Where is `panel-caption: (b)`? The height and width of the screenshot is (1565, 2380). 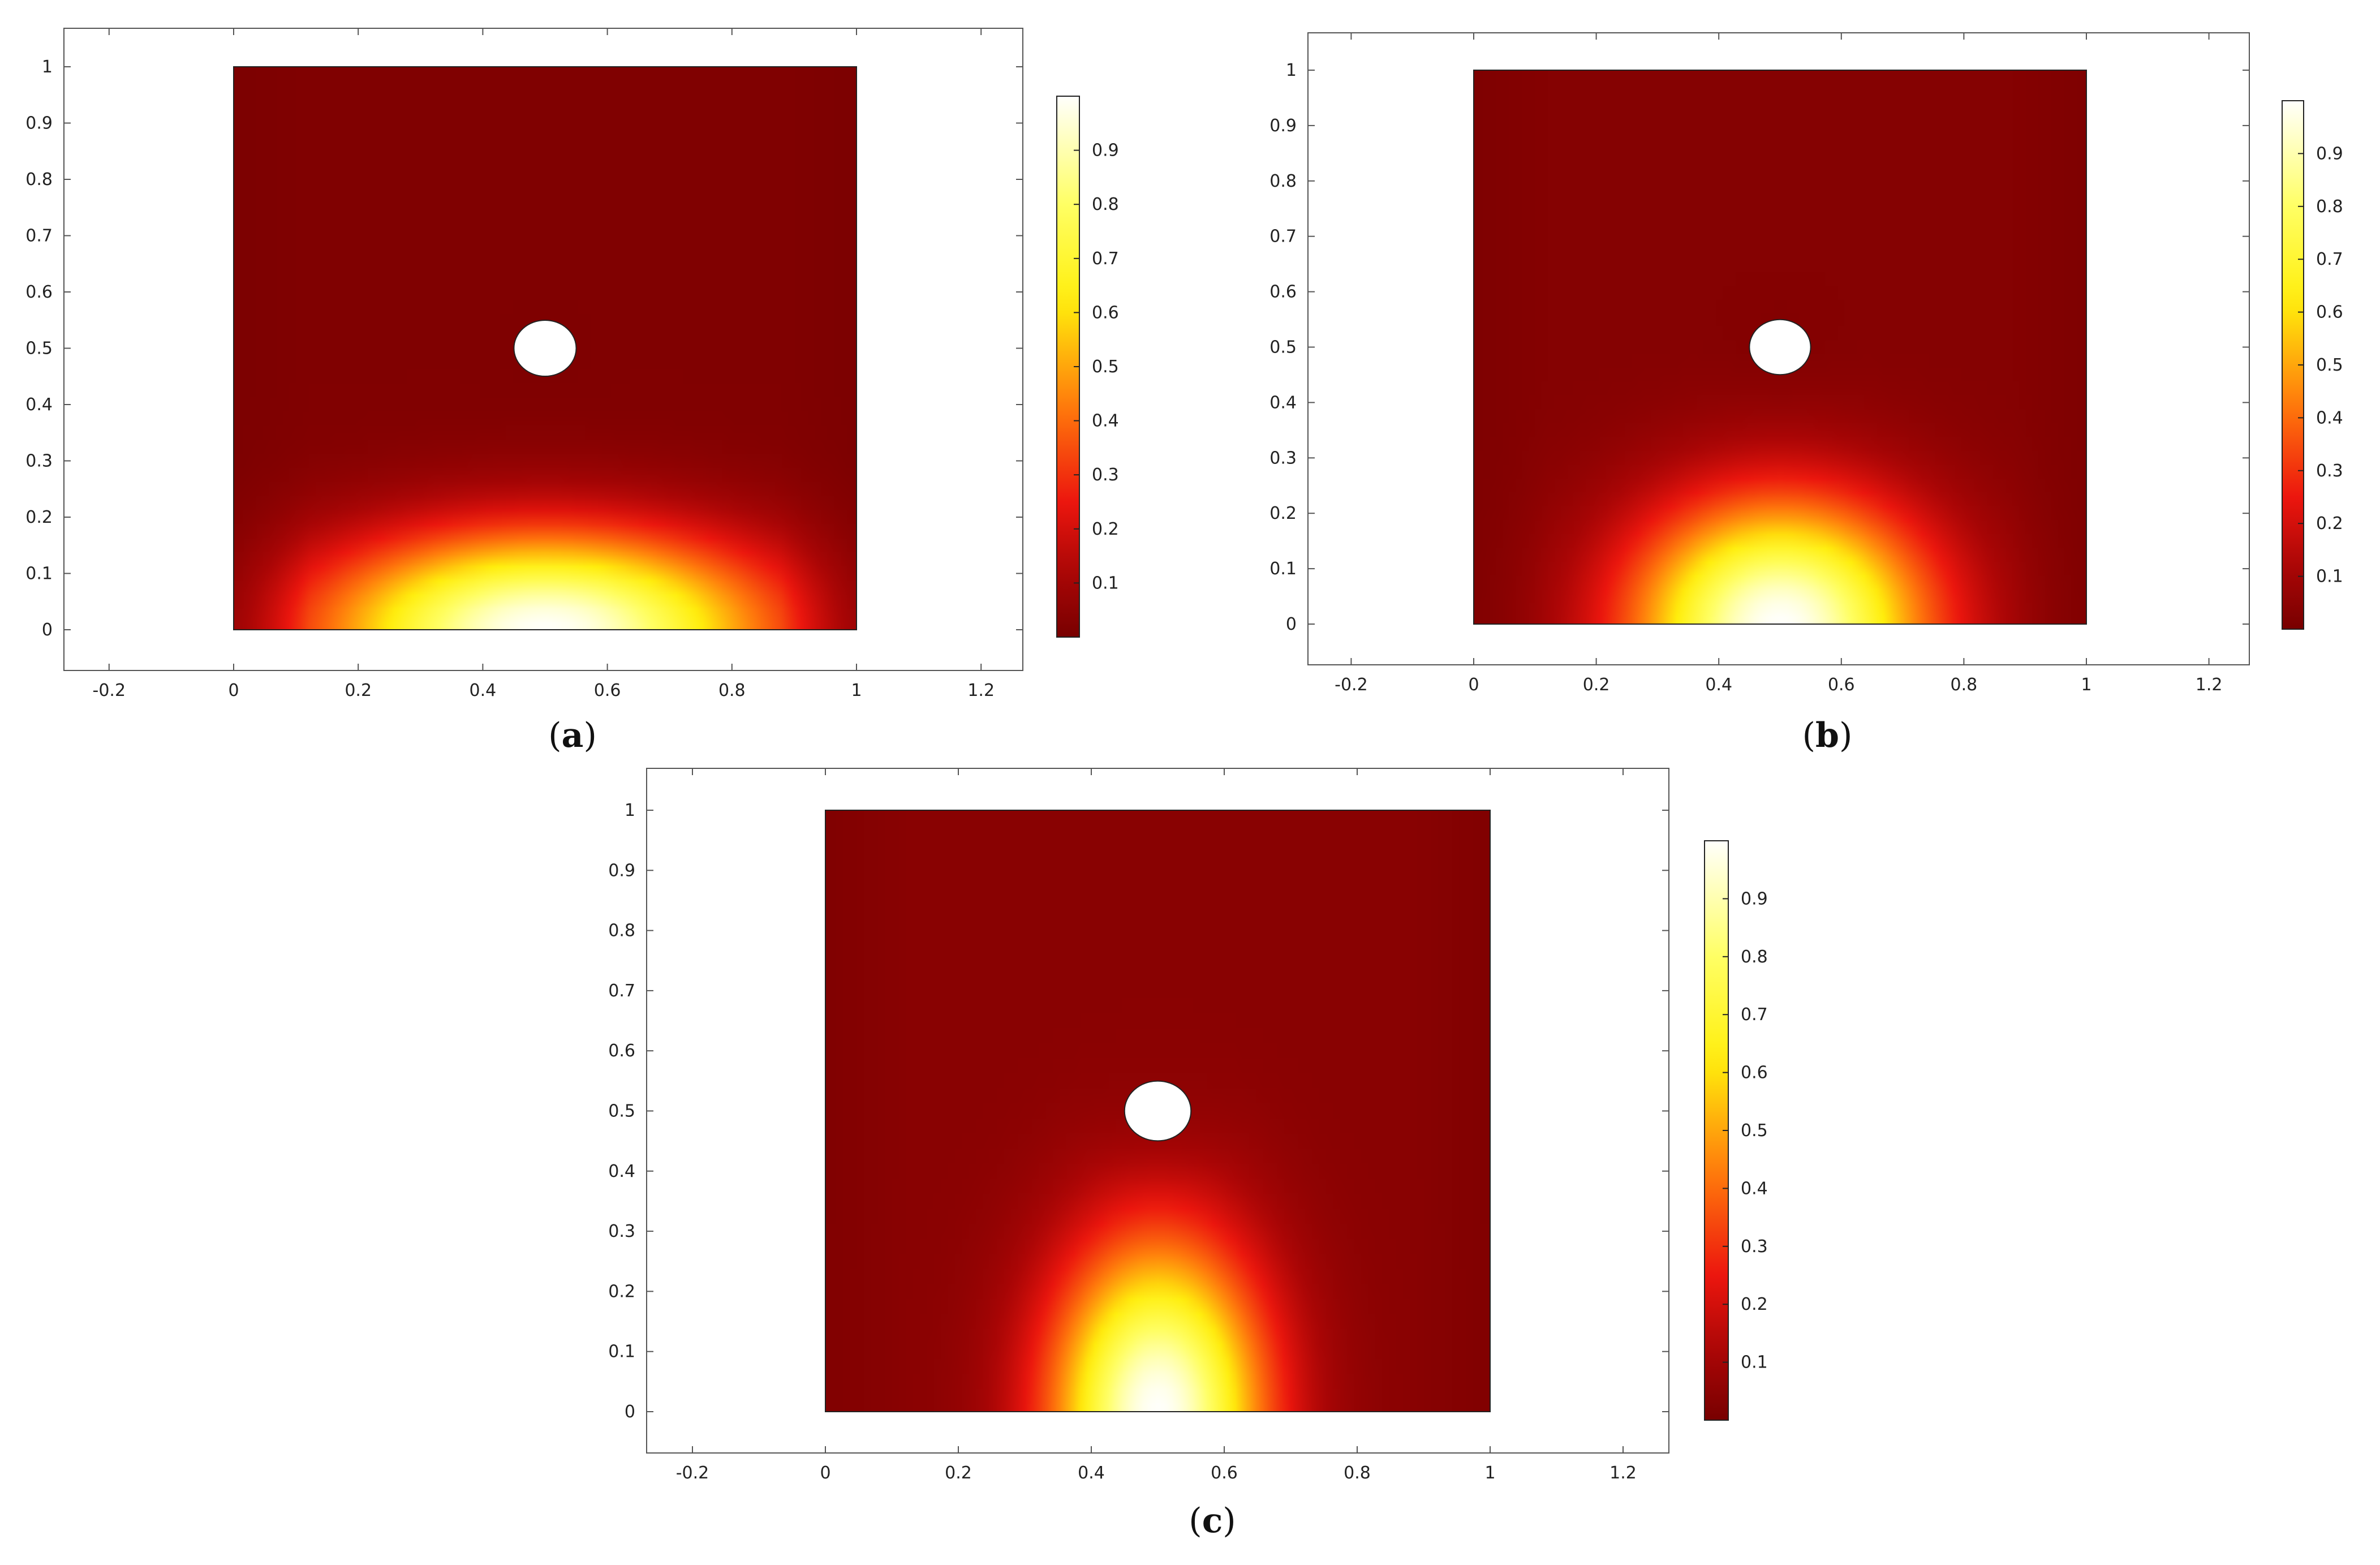 panel-caption: (b) is located at coordinates (1828, 735).